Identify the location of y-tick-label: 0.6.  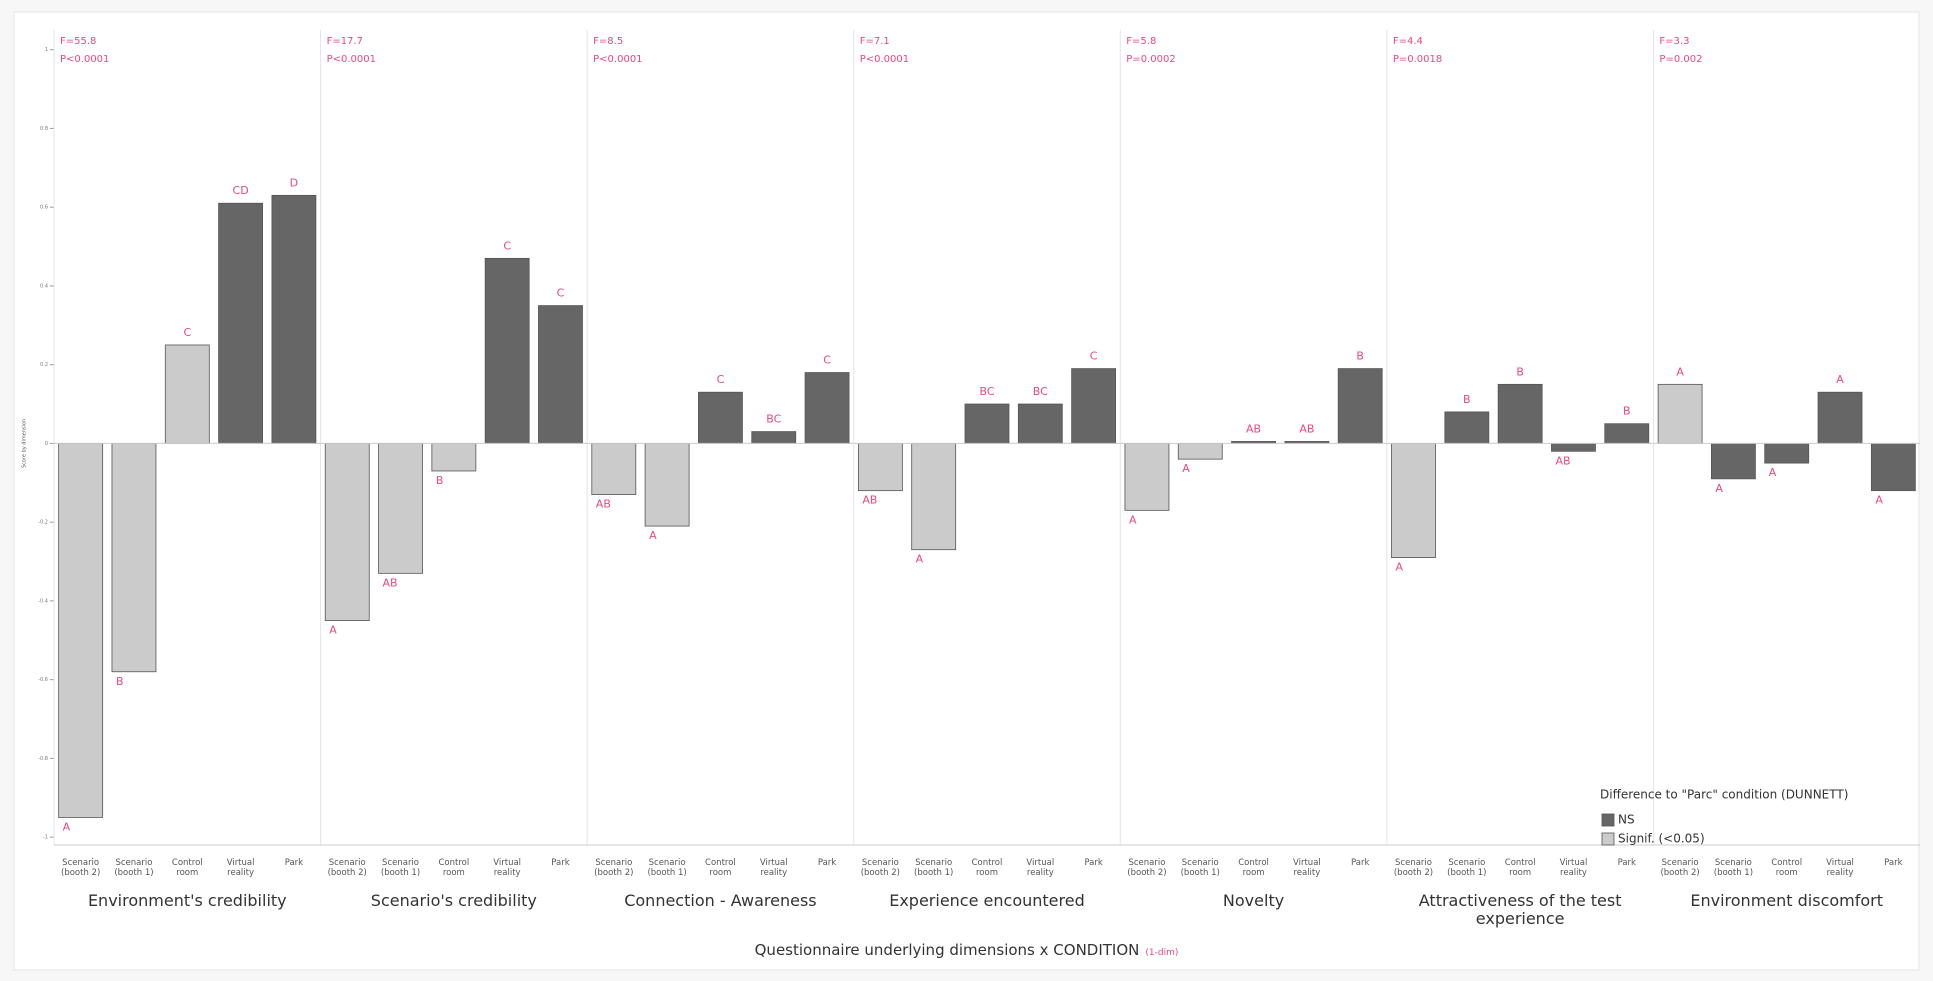
(44, 208).